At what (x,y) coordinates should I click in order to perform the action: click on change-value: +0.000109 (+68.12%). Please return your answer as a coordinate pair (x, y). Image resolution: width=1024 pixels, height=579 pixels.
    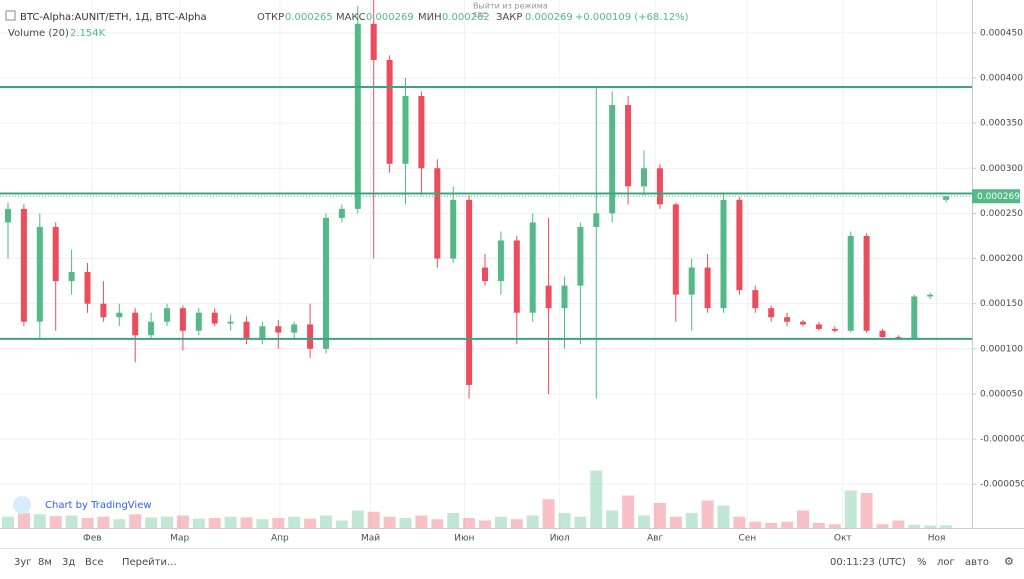
    Looking at the image, I should click on (632, 17).